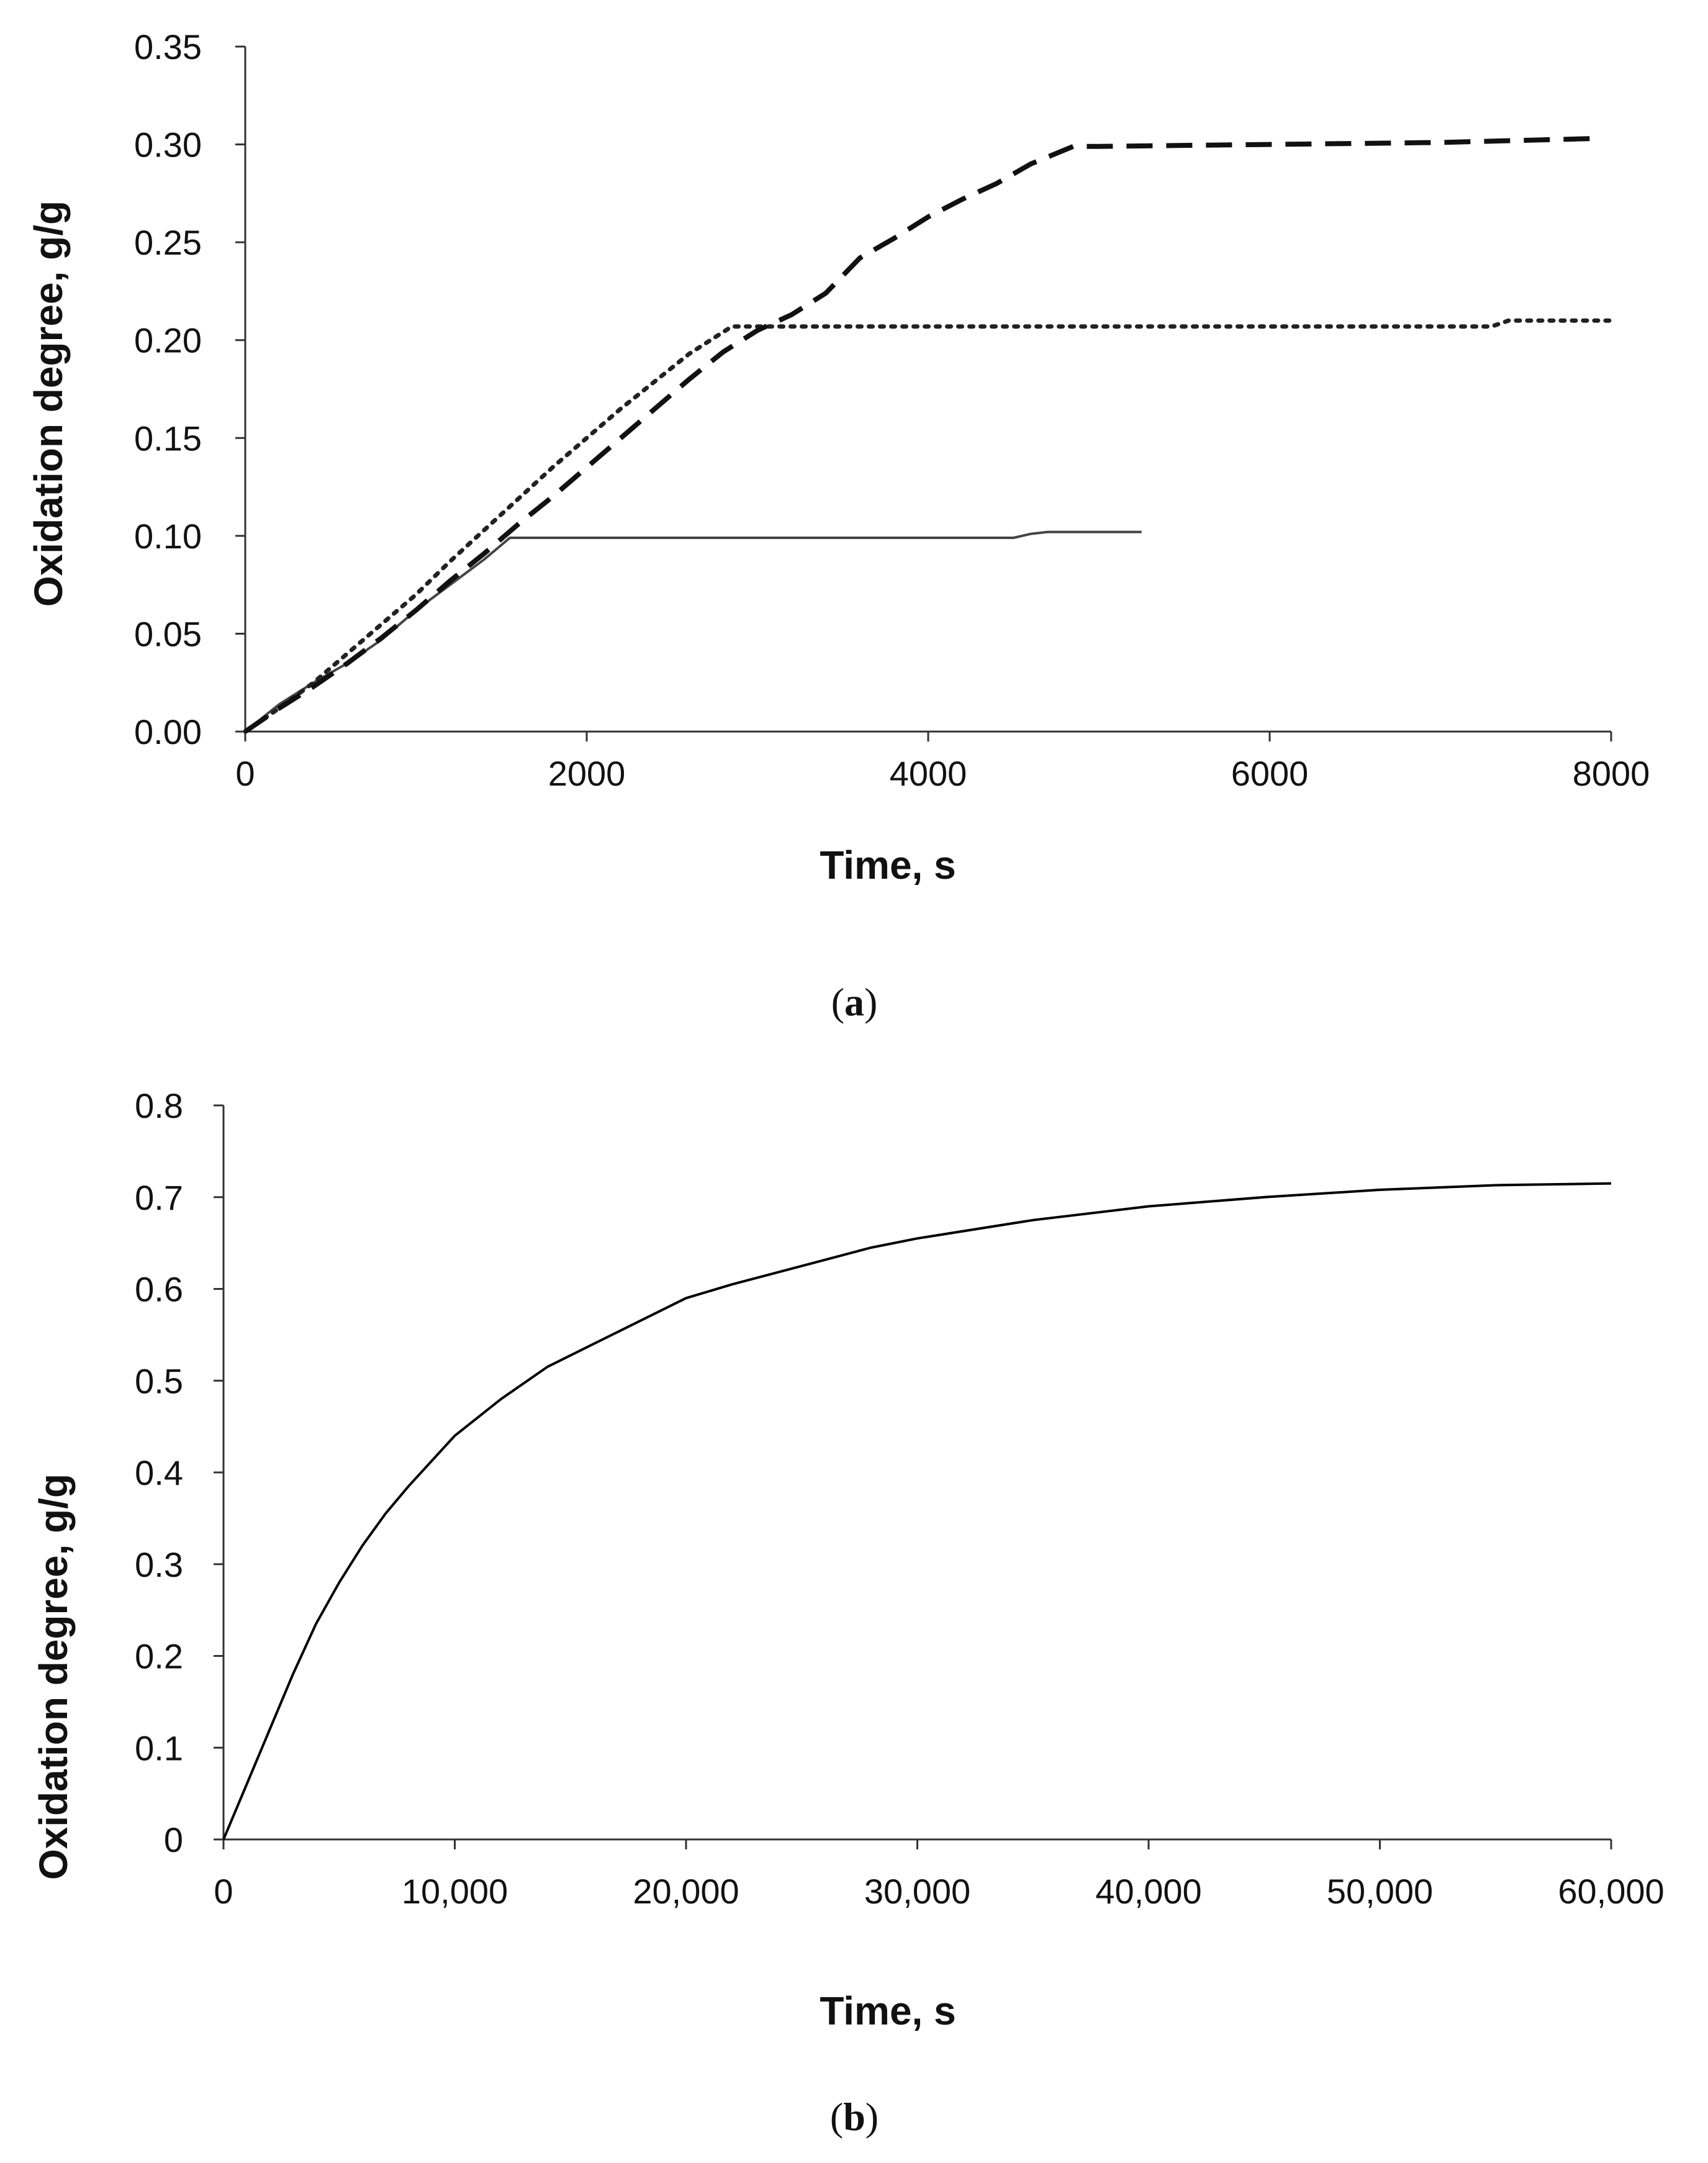 This screenshot has height=2163, width=1708. What do you see at coordinates (48, 404) in the screenshot?
I see `y-axis-title-a: Oxidation degree, g/g` at bounding box center [48, 404].